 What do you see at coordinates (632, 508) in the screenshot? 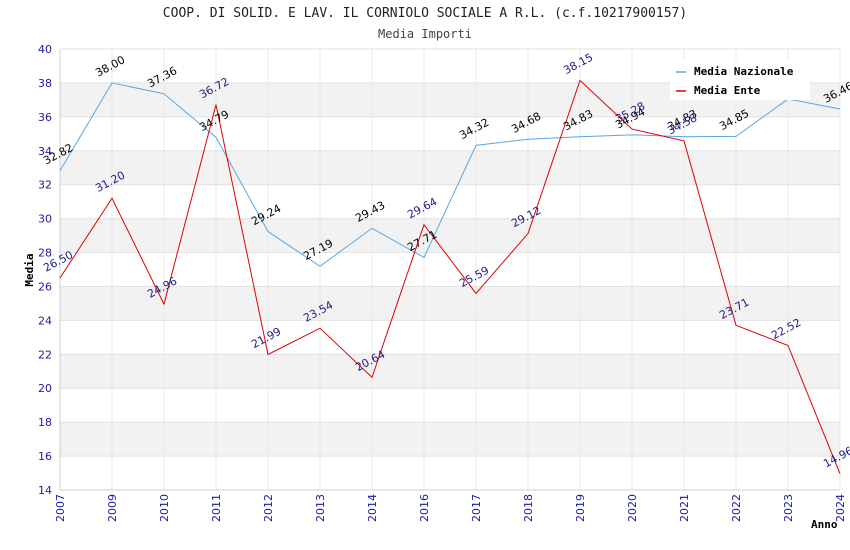
I see `x-tick-label: 2020` at bounding box center [632, 508].